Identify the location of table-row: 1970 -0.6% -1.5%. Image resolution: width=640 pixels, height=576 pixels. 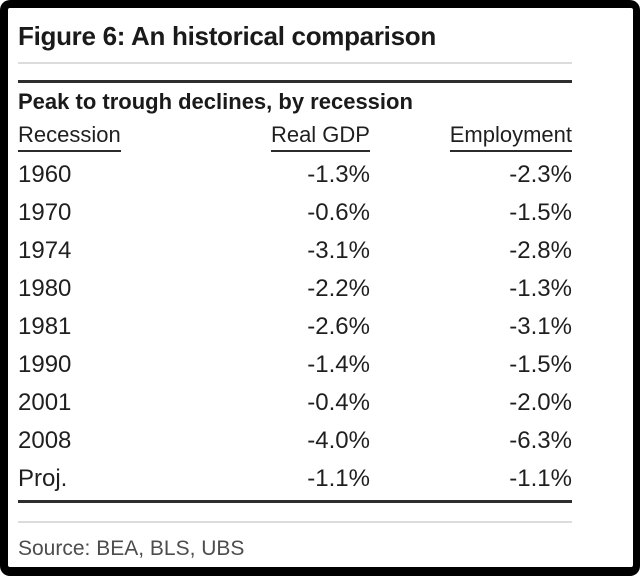
(295, 213).